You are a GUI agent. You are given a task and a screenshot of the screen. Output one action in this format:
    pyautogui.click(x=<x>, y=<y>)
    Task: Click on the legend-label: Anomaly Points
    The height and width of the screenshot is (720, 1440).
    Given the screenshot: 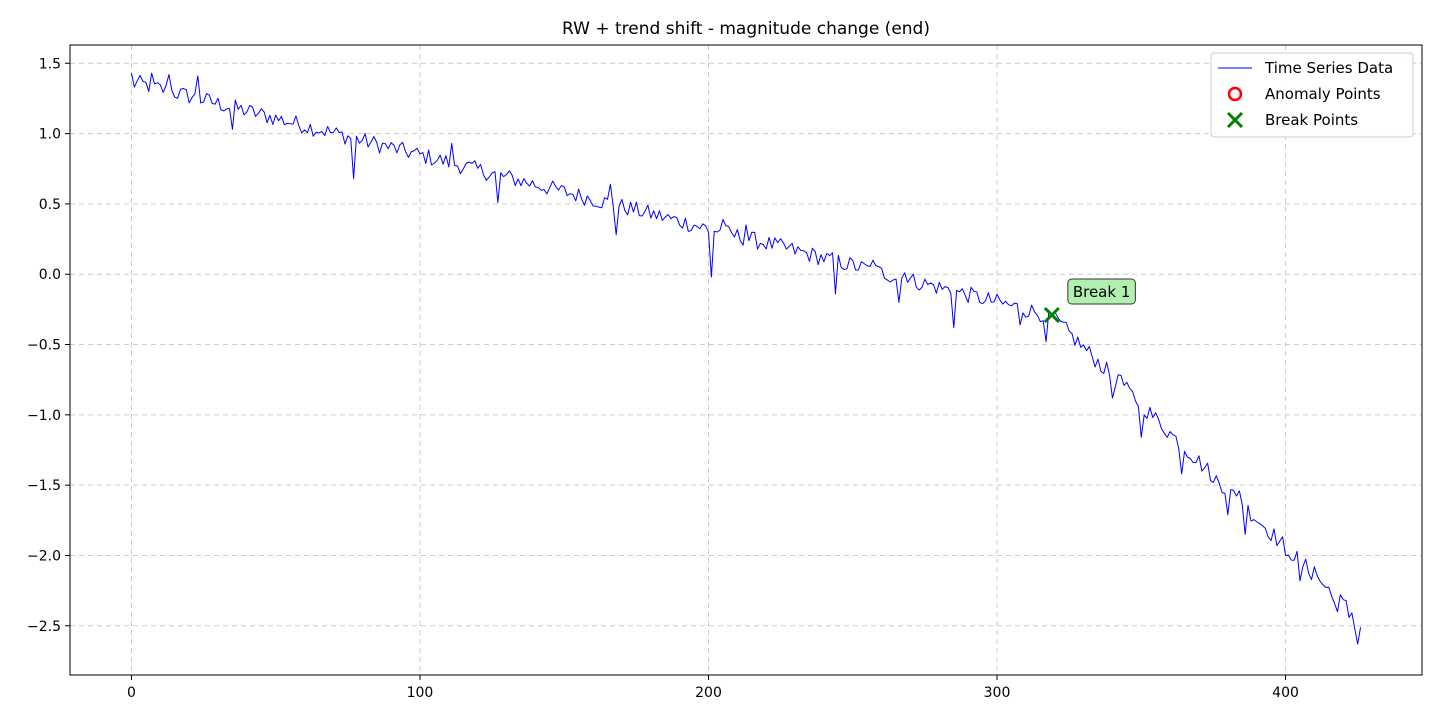 What is the action you would take?
    pyautogui.click(x=1323, y=94)
    